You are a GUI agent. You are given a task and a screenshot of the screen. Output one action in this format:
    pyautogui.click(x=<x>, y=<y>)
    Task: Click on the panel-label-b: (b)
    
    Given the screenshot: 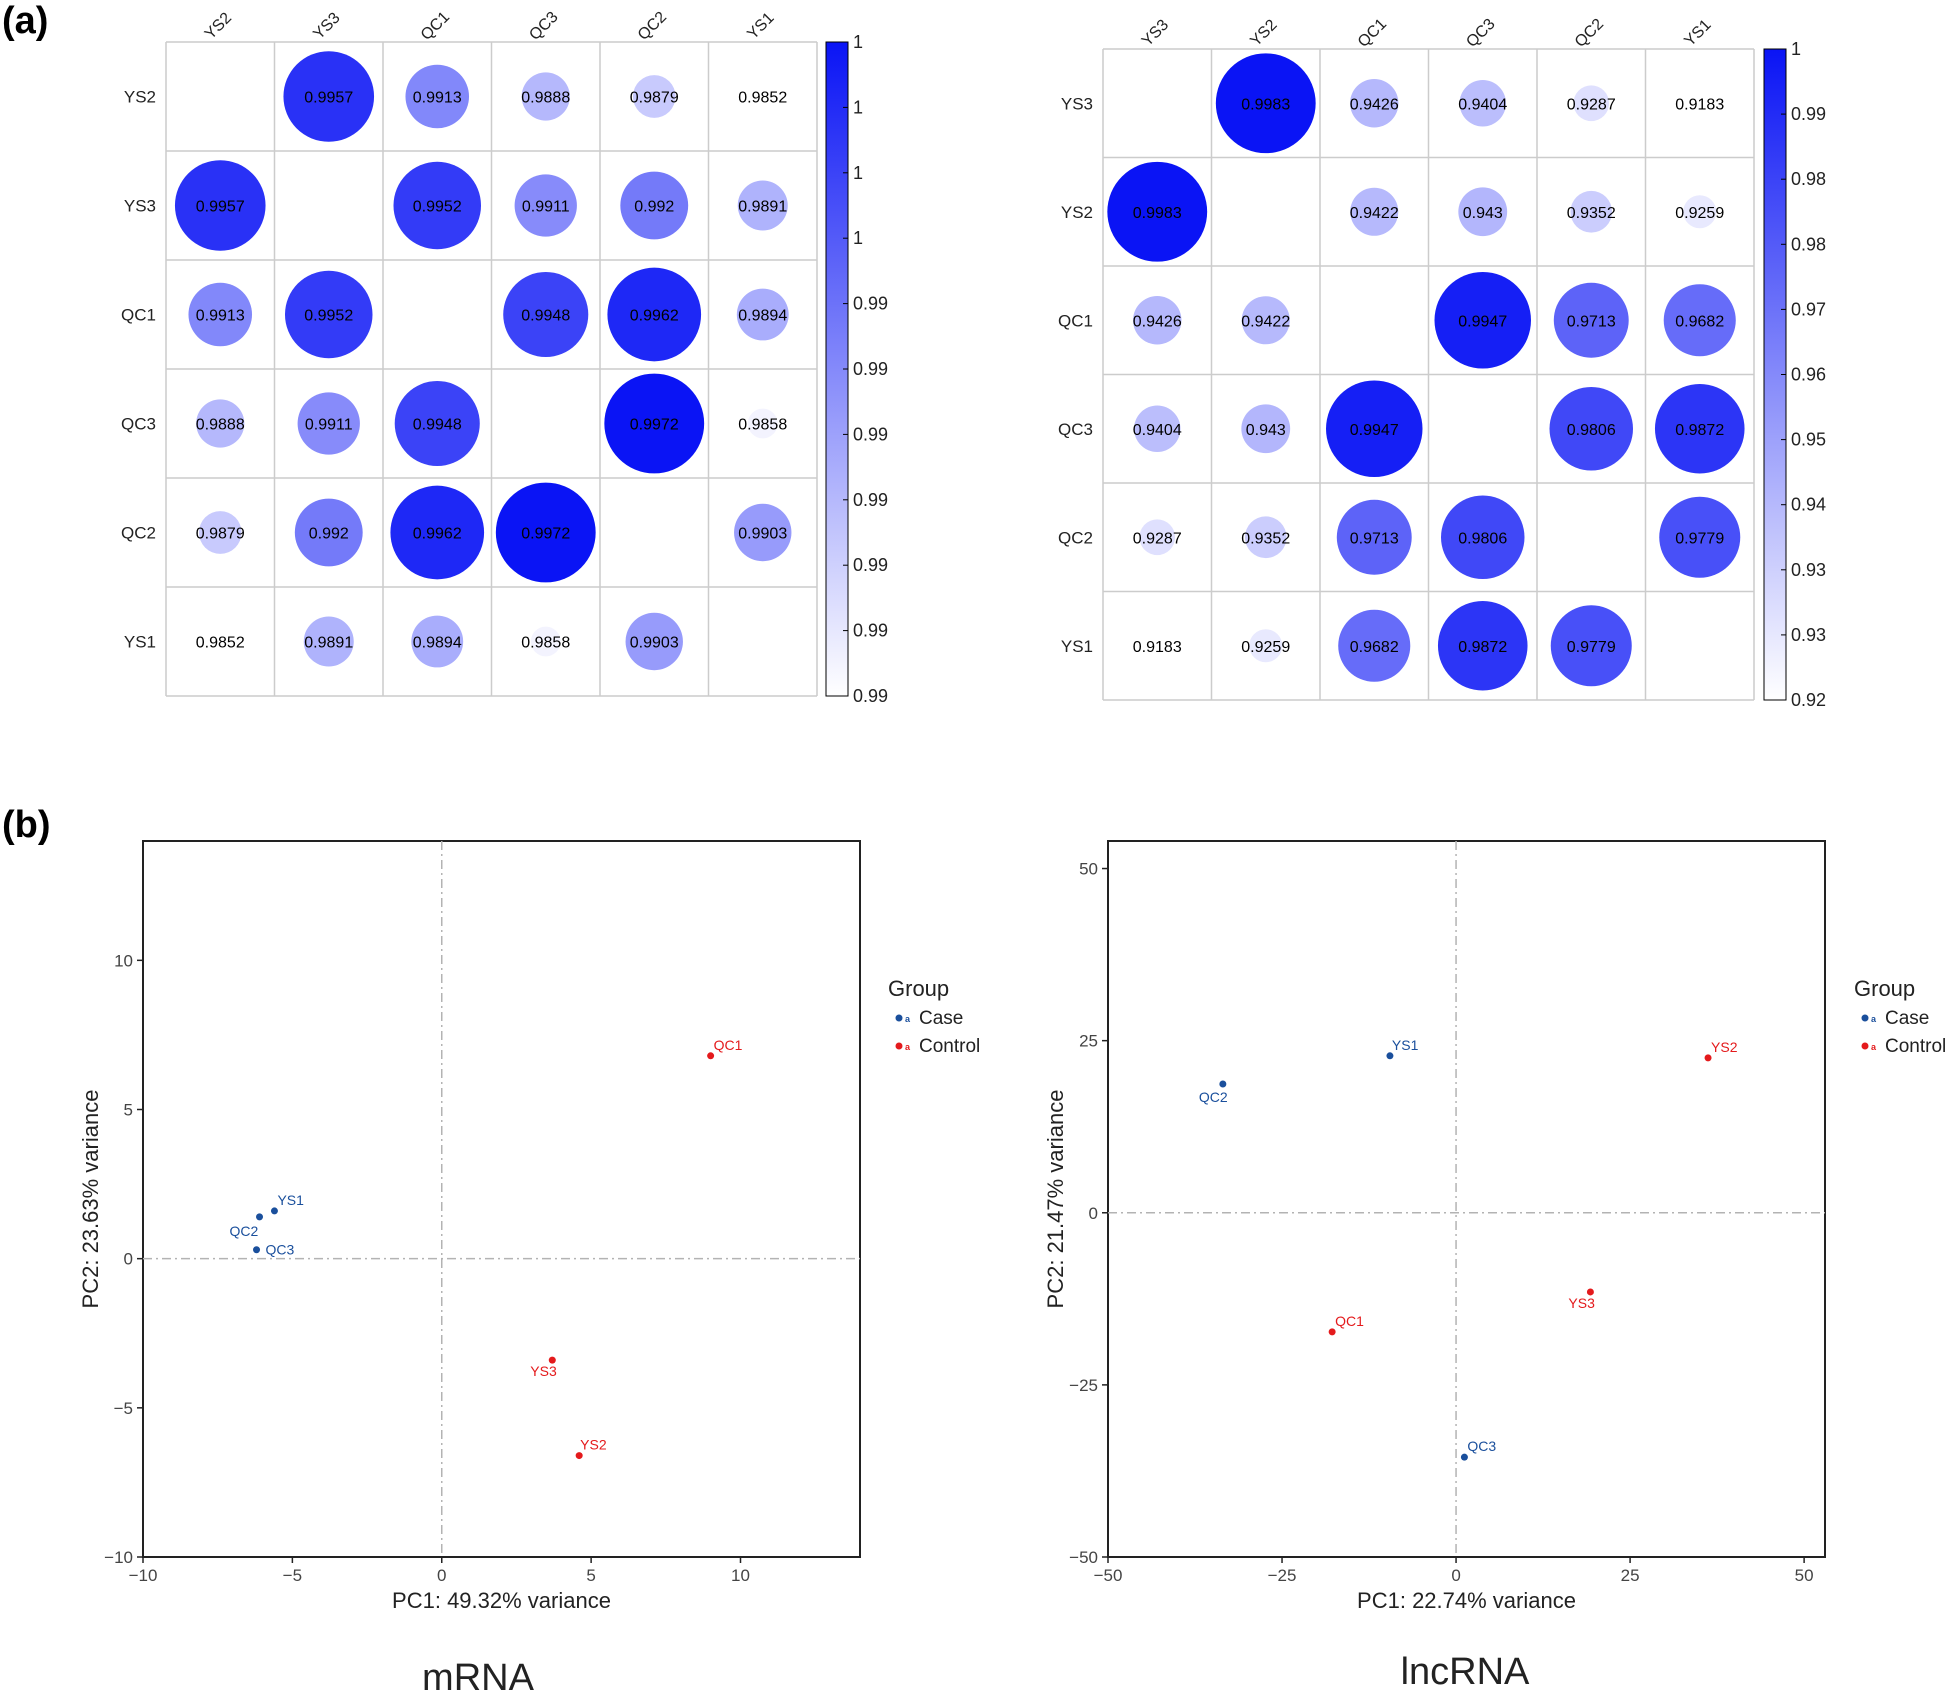 What is the action you would take?
    pyautogui.click(x=26, y=825)
    